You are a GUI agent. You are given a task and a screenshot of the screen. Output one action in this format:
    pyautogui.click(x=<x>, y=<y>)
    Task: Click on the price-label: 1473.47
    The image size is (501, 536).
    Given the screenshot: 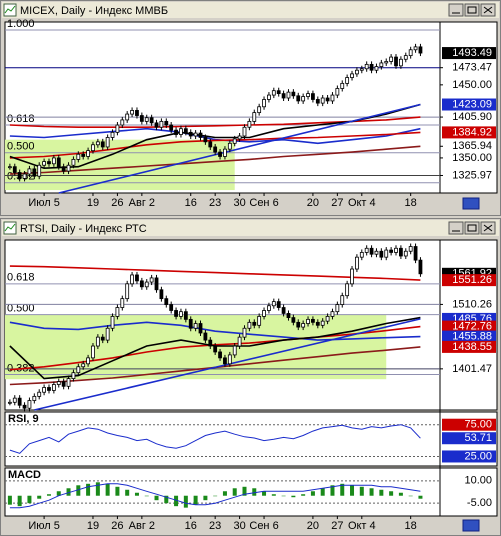 What is the action you would take?
    pyautogui.click(x=472, y=68)
    